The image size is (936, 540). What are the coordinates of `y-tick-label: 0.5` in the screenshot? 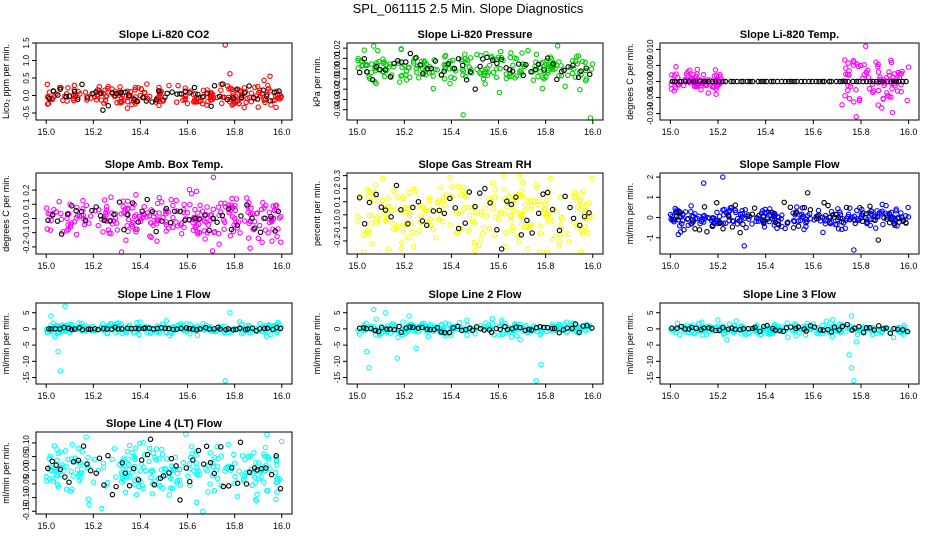 It's located at (26, 78).